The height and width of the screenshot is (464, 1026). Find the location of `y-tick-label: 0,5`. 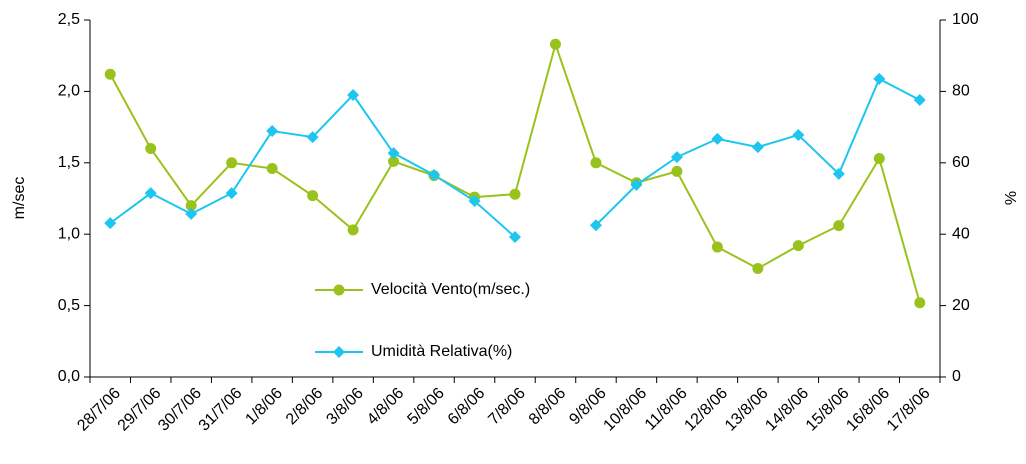

y-tick-label: 0,5 is located at coordinates (69, 305).